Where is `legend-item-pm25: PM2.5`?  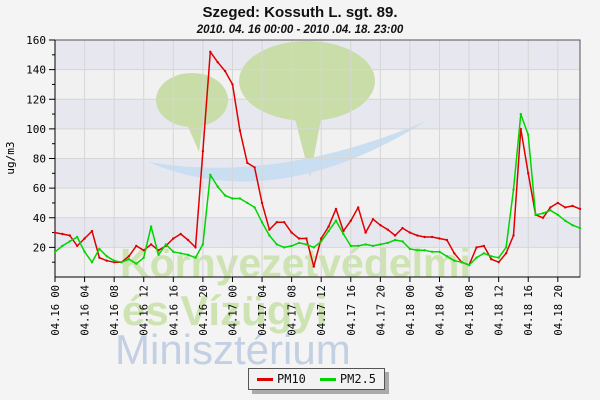
legend-item-pm25: PM2.5 is located at coordinates (348, 379).